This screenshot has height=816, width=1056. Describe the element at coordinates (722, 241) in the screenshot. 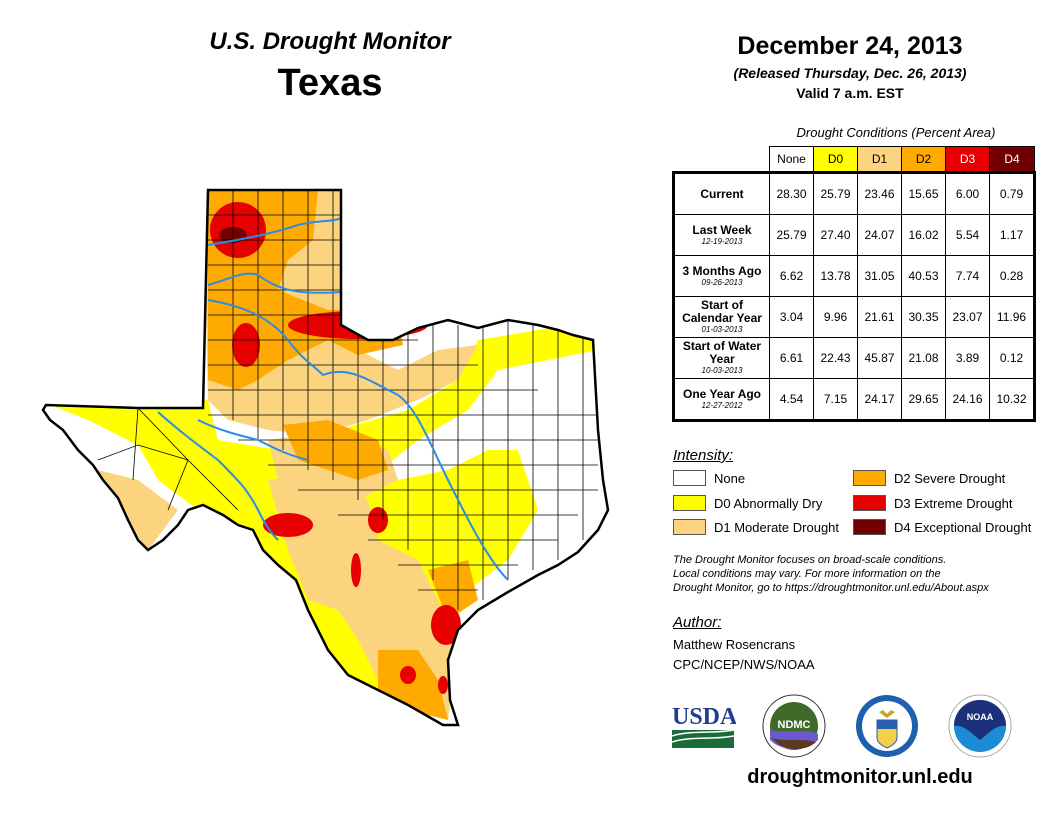

I see `row-date: 12-19-2013` at that location.